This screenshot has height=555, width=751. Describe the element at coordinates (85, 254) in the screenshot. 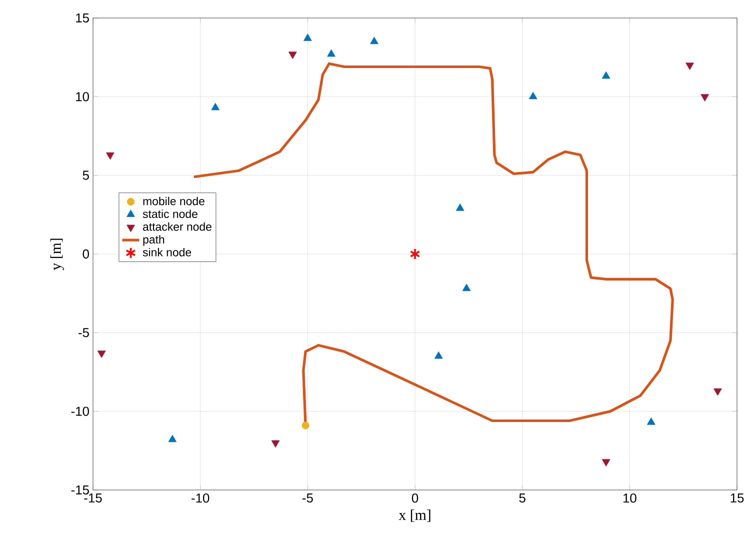

I see `y-tick-label: 0` at that location.